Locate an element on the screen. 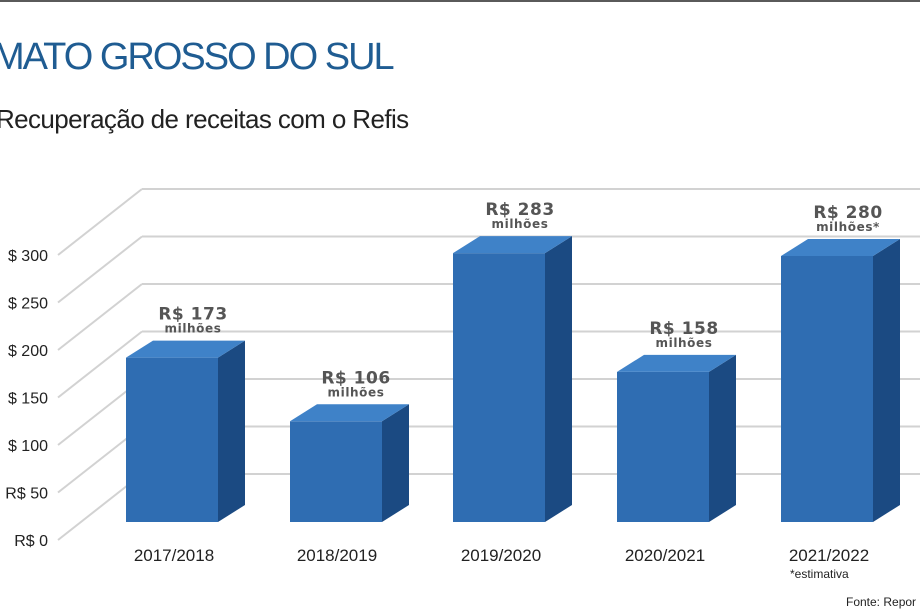 This screenshot has width=920, height=615. bar-2018/2019 is located at coordinates (349, 463).